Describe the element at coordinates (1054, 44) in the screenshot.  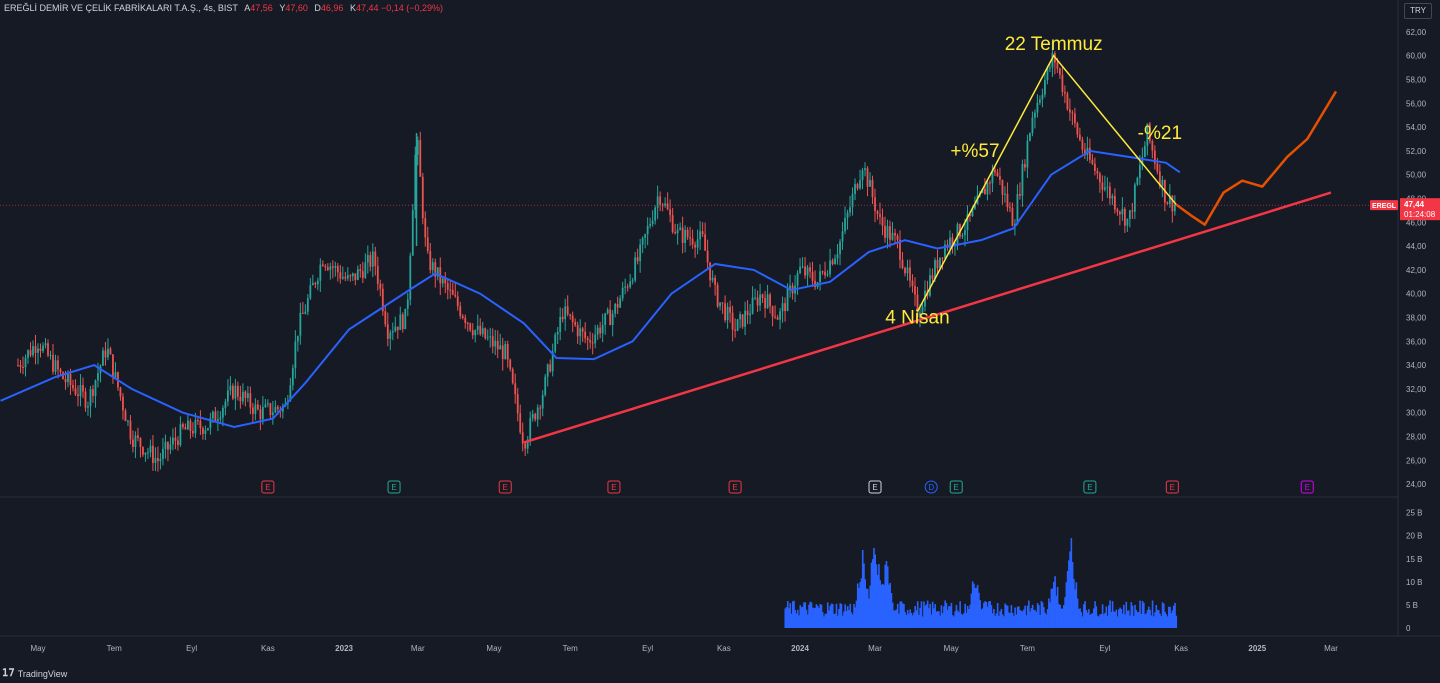
I see `annotation-label: 22 Temmuz` at that location.